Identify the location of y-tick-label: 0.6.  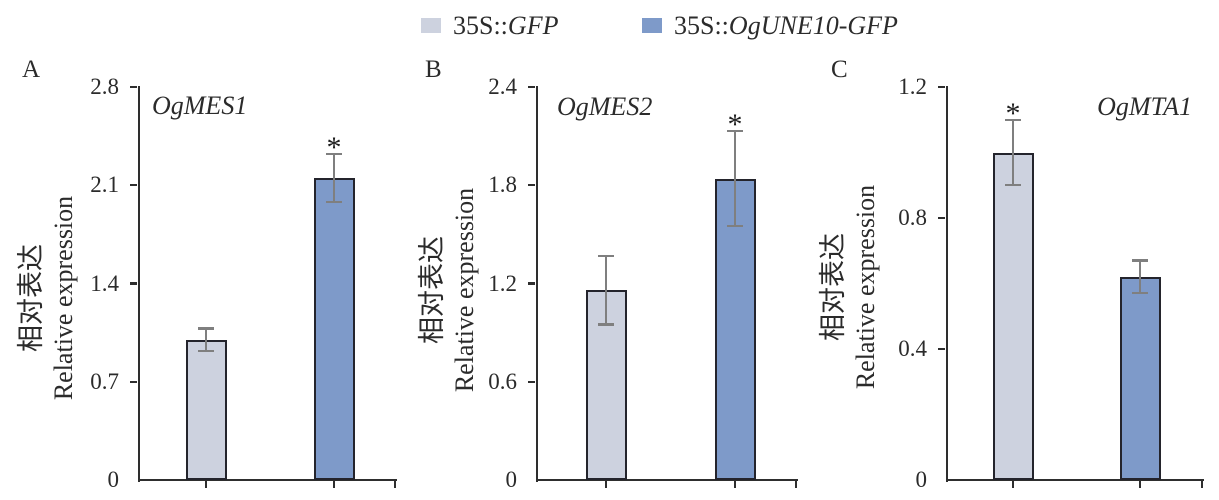
(502, 381).